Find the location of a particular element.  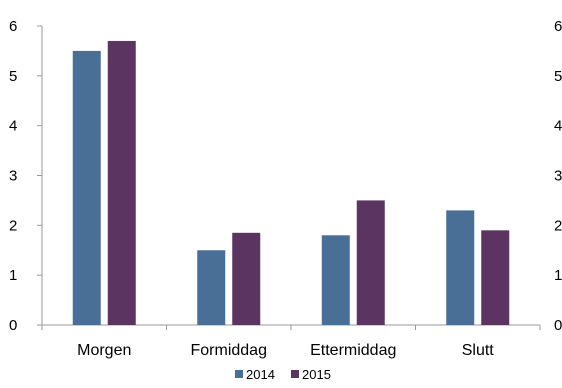

x-category-label: Formiddag is located at coordinates (229, 350).